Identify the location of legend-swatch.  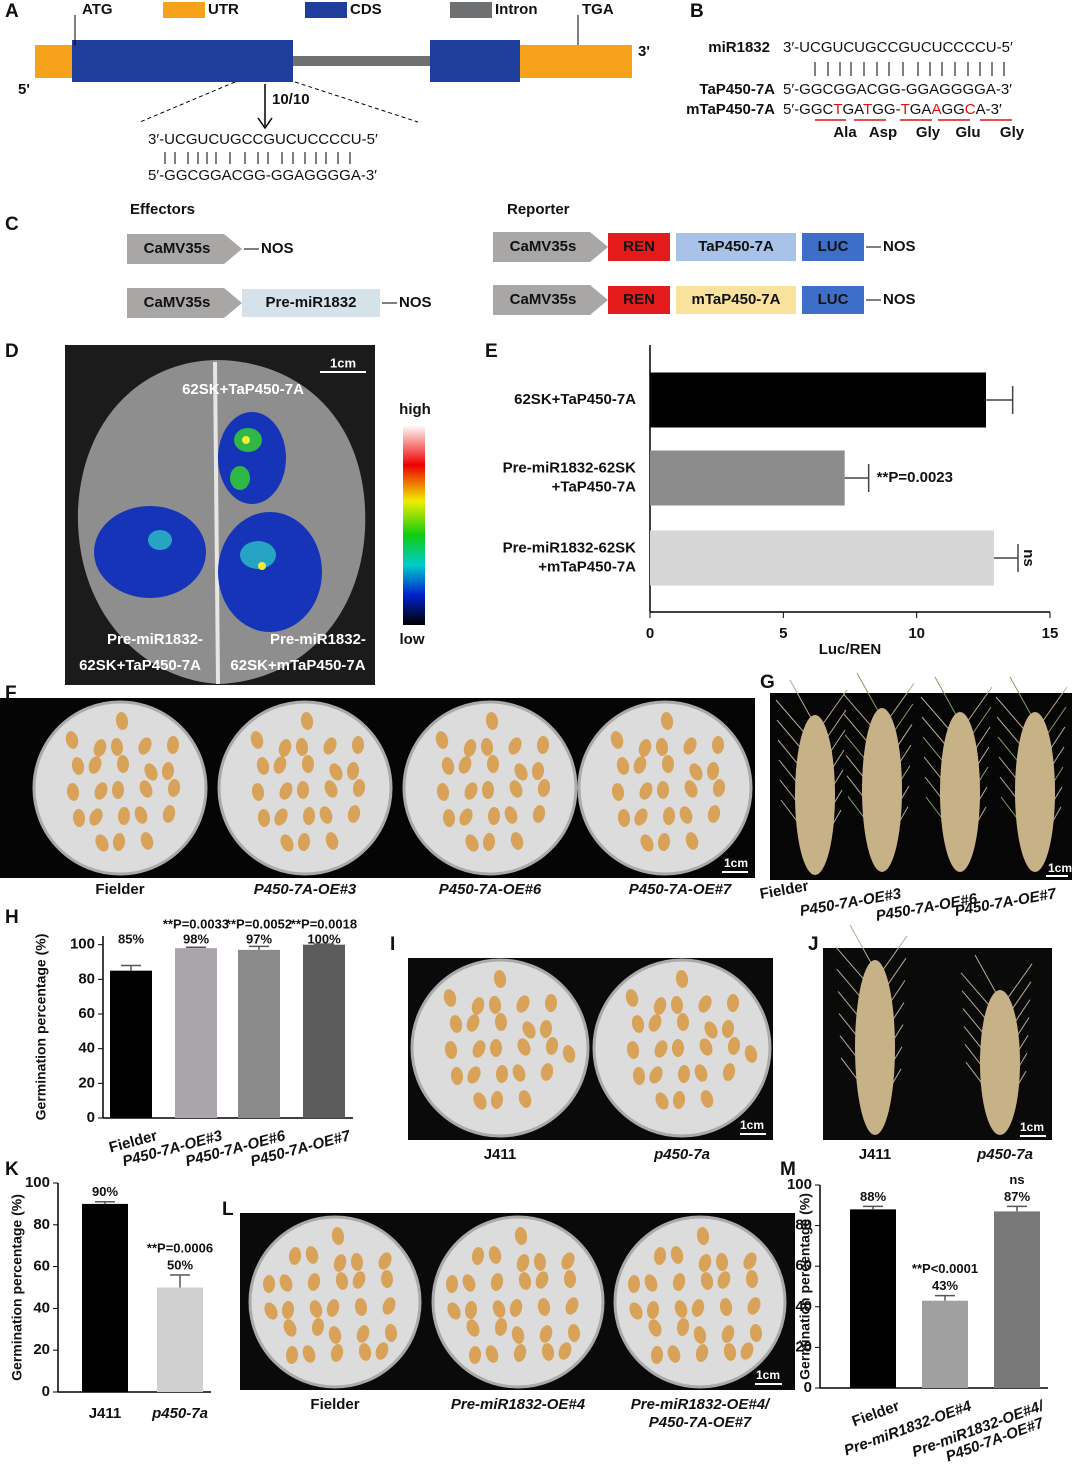
(184, 10).